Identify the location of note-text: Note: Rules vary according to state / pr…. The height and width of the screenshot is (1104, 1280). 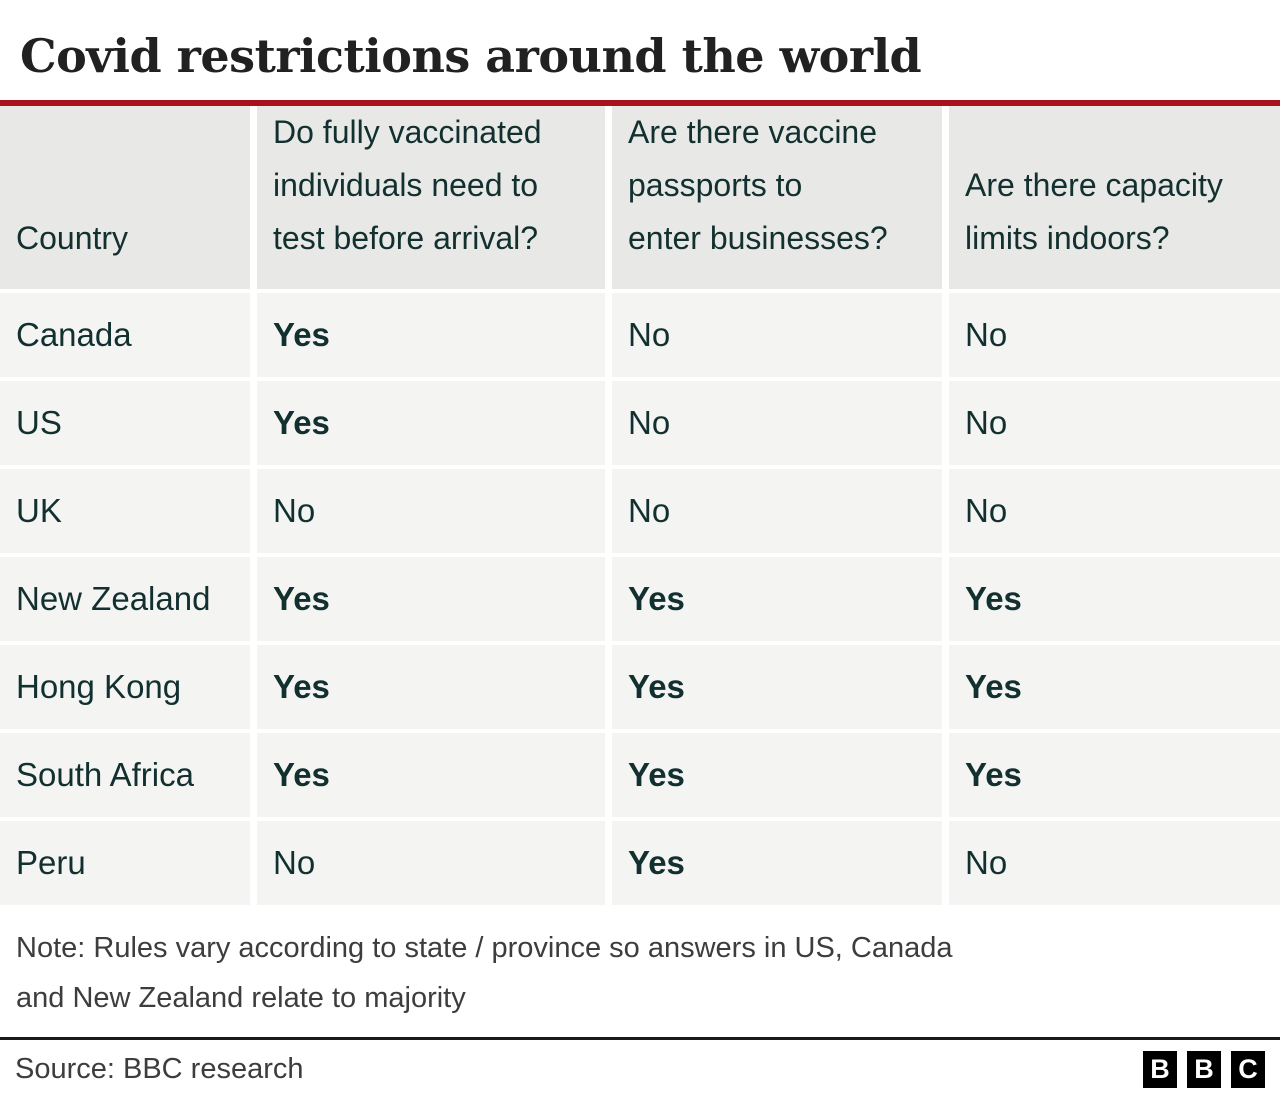
(484, 973).